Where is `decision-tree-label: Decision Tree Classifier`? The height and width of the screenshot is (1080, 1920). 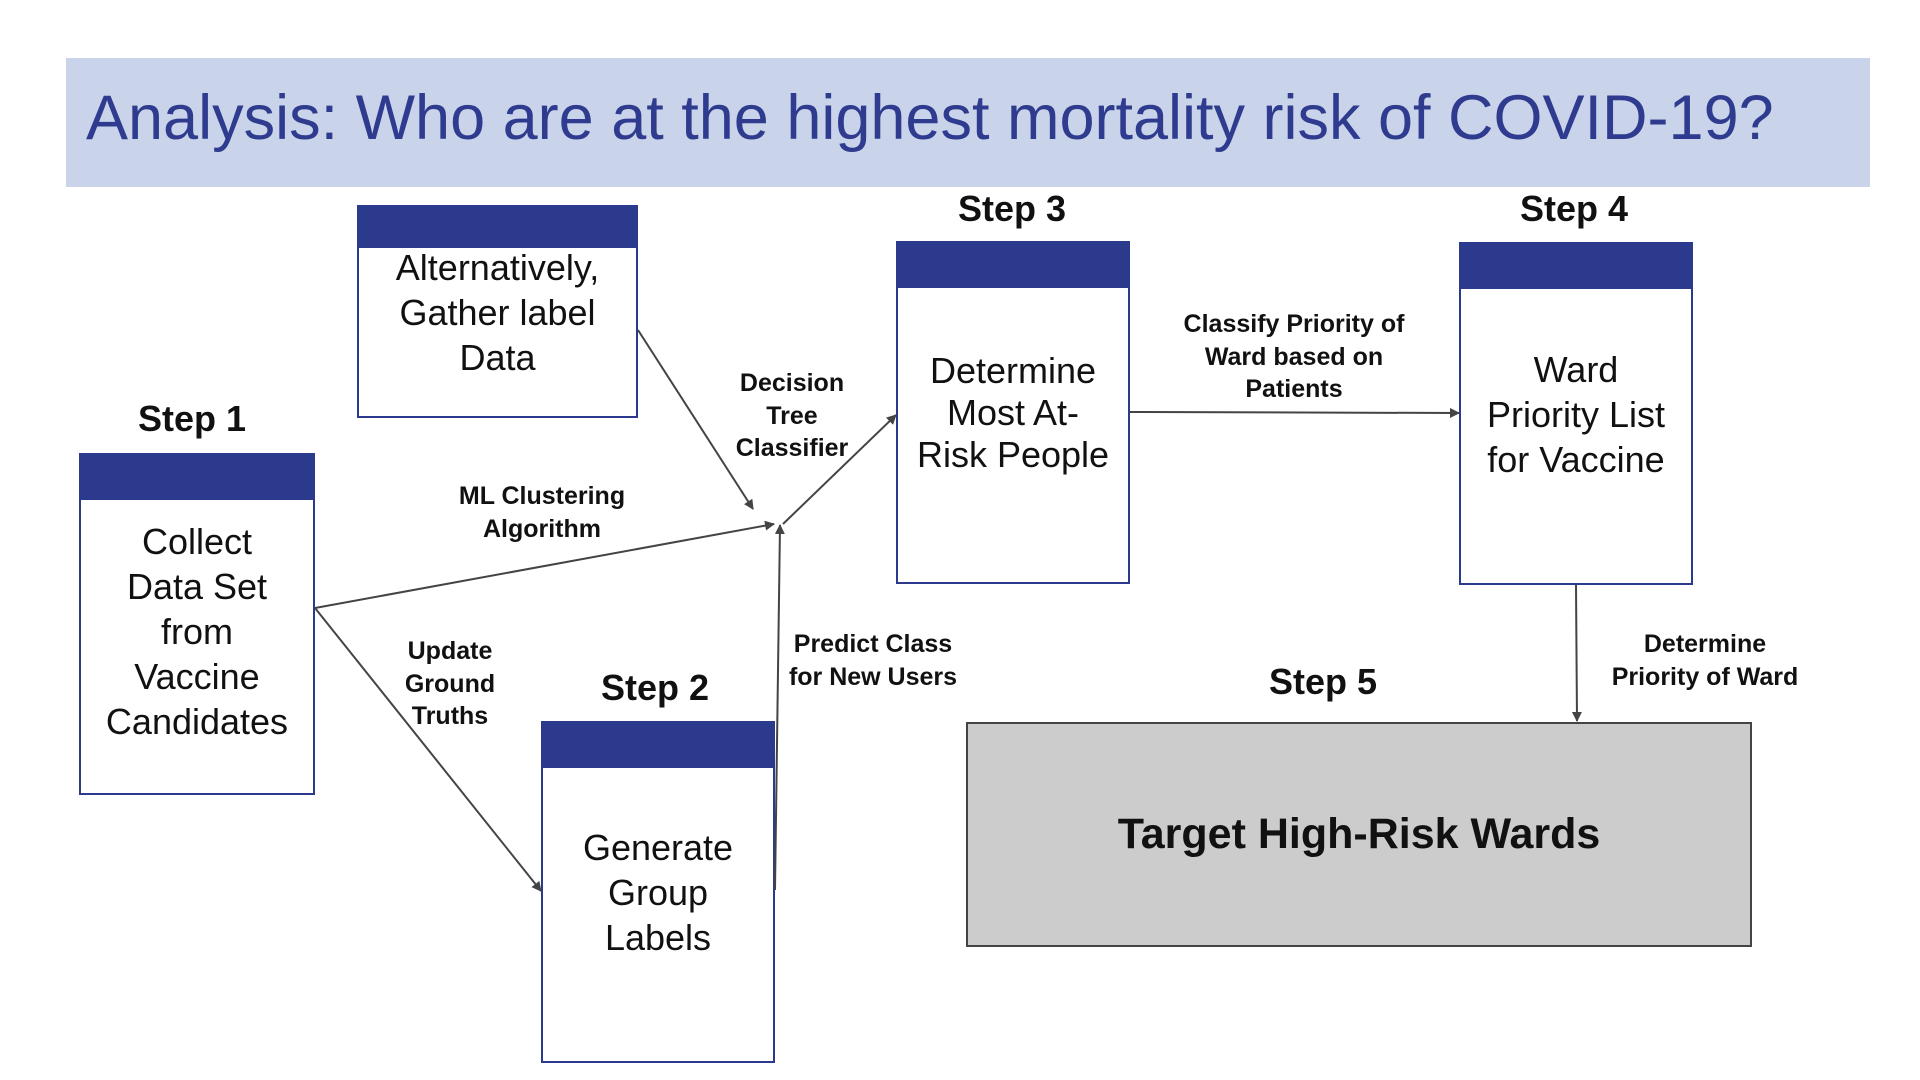 decision-tree-label: Decision Tree Classifier is located at coordinates (792, 415).